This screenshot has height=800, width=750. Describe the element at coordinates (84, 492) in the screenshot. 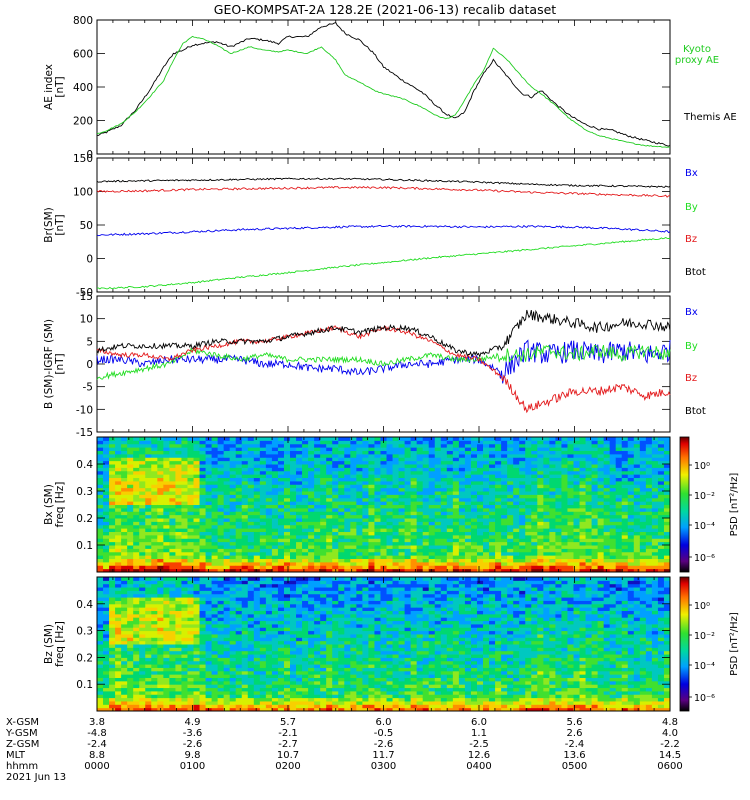

I see `y-tick-label: 0.3` at that location.